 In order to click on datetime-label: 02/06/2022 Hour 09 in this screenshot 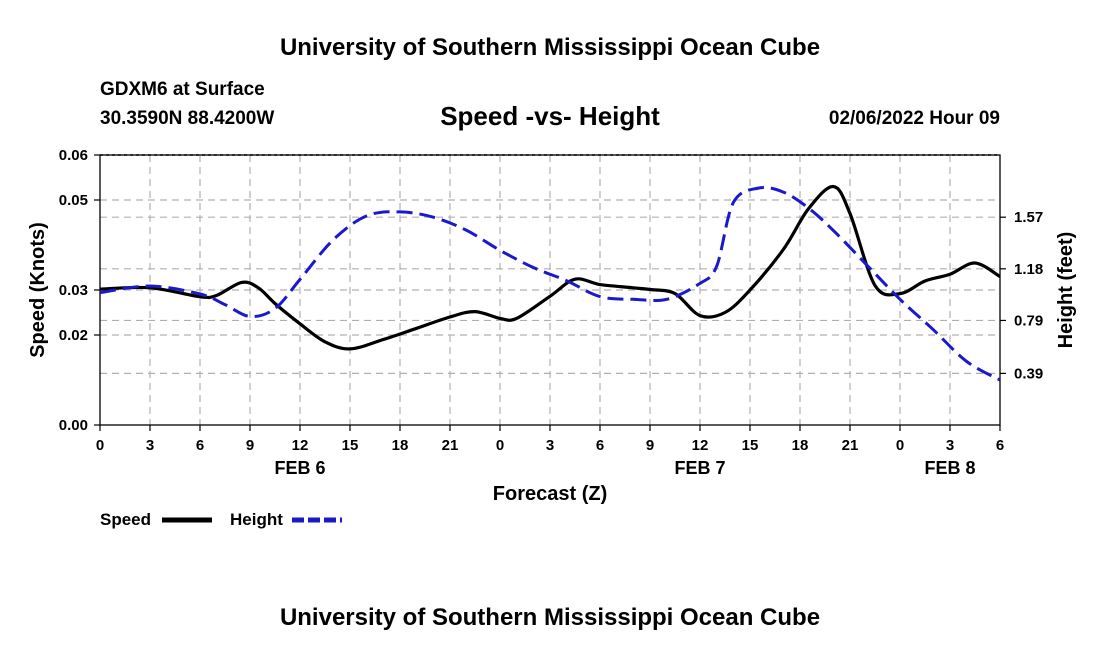, I will do `click(914, 118)`.